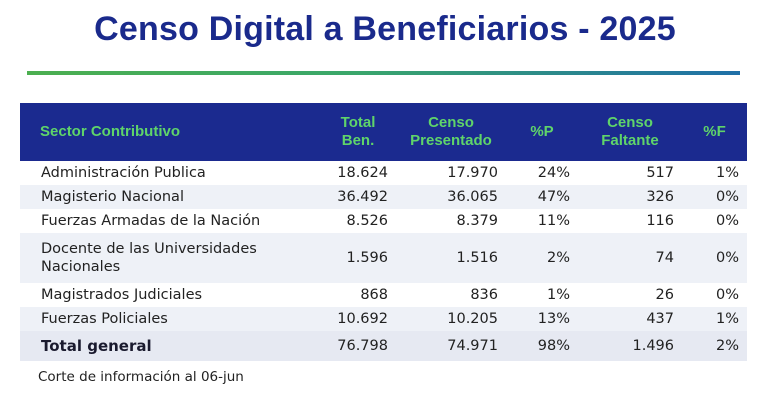 This screenshot has height=402, width=770. Describe the element at coordinates (123, 173) in the screenshot. I see `cell-sector: Administración Publica` at that location.